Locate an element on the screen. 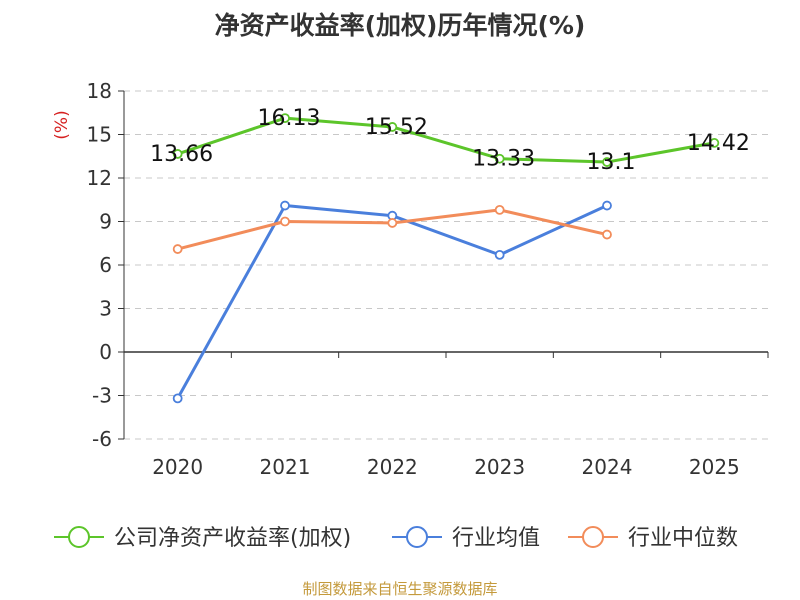  legend-label: 行业均值 is located at coordinates (496, 538).